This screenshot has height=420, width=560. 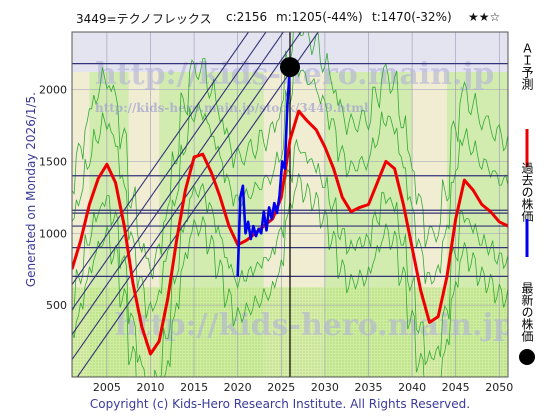 I want to click on y-tick-label: 1000, so click(x=53, y=233).